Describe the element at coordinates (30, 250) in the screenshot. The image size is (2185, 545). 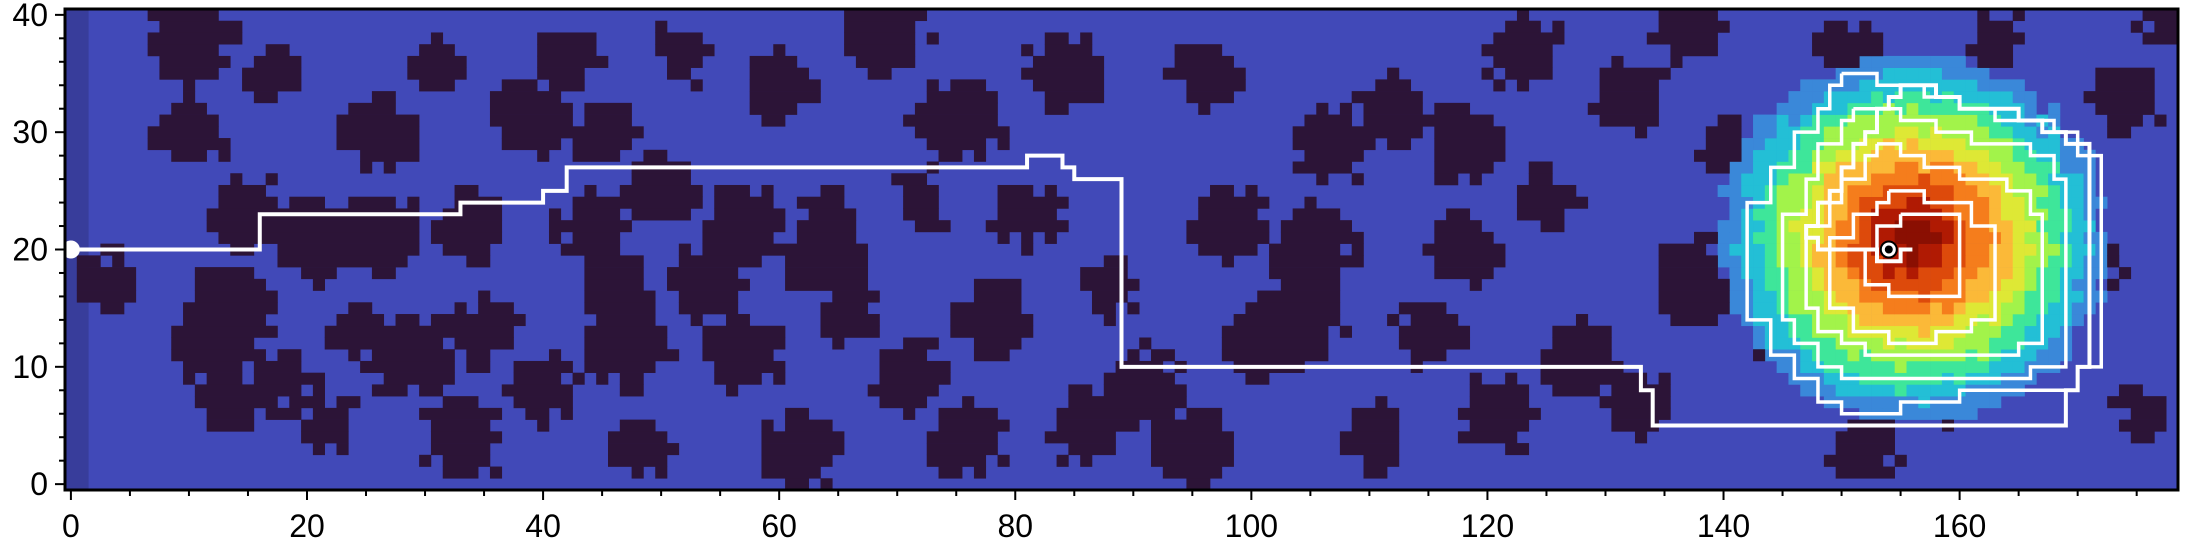
I see `y-tick-label: 20` at that location.